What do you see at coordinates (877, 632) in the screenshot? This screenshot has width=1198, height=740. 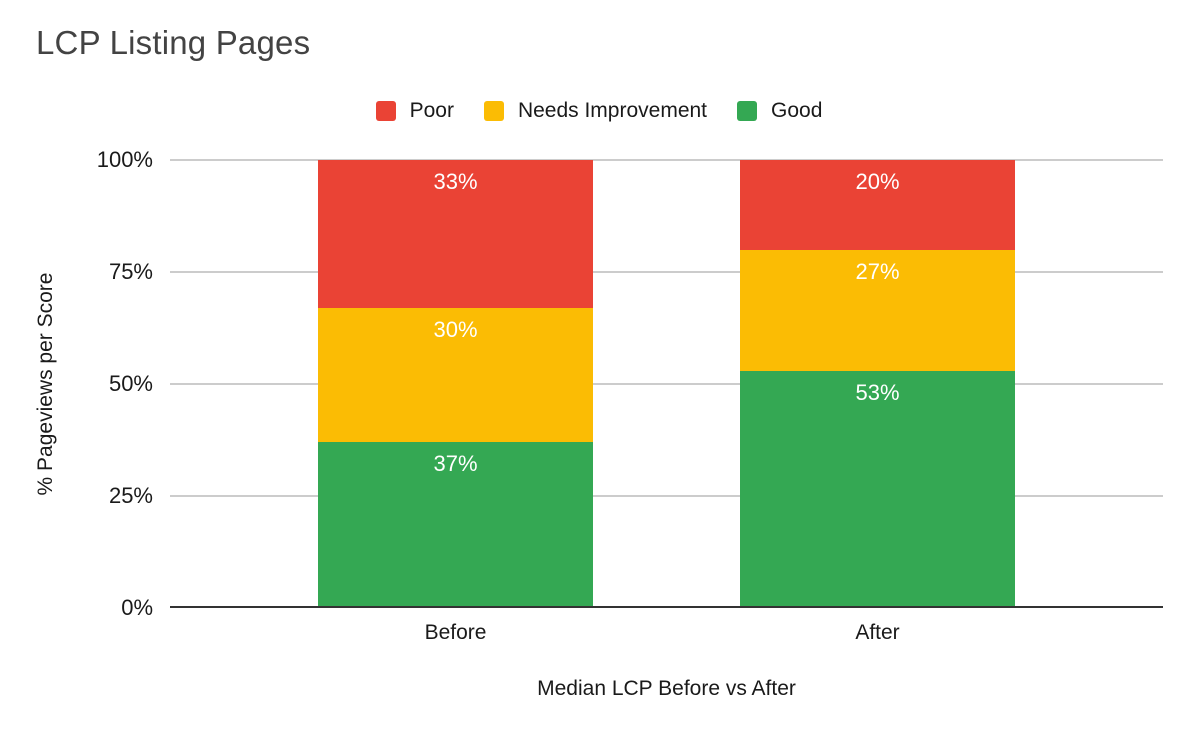 I see `x-category-label-after: After` at bounding box center [877, 632].